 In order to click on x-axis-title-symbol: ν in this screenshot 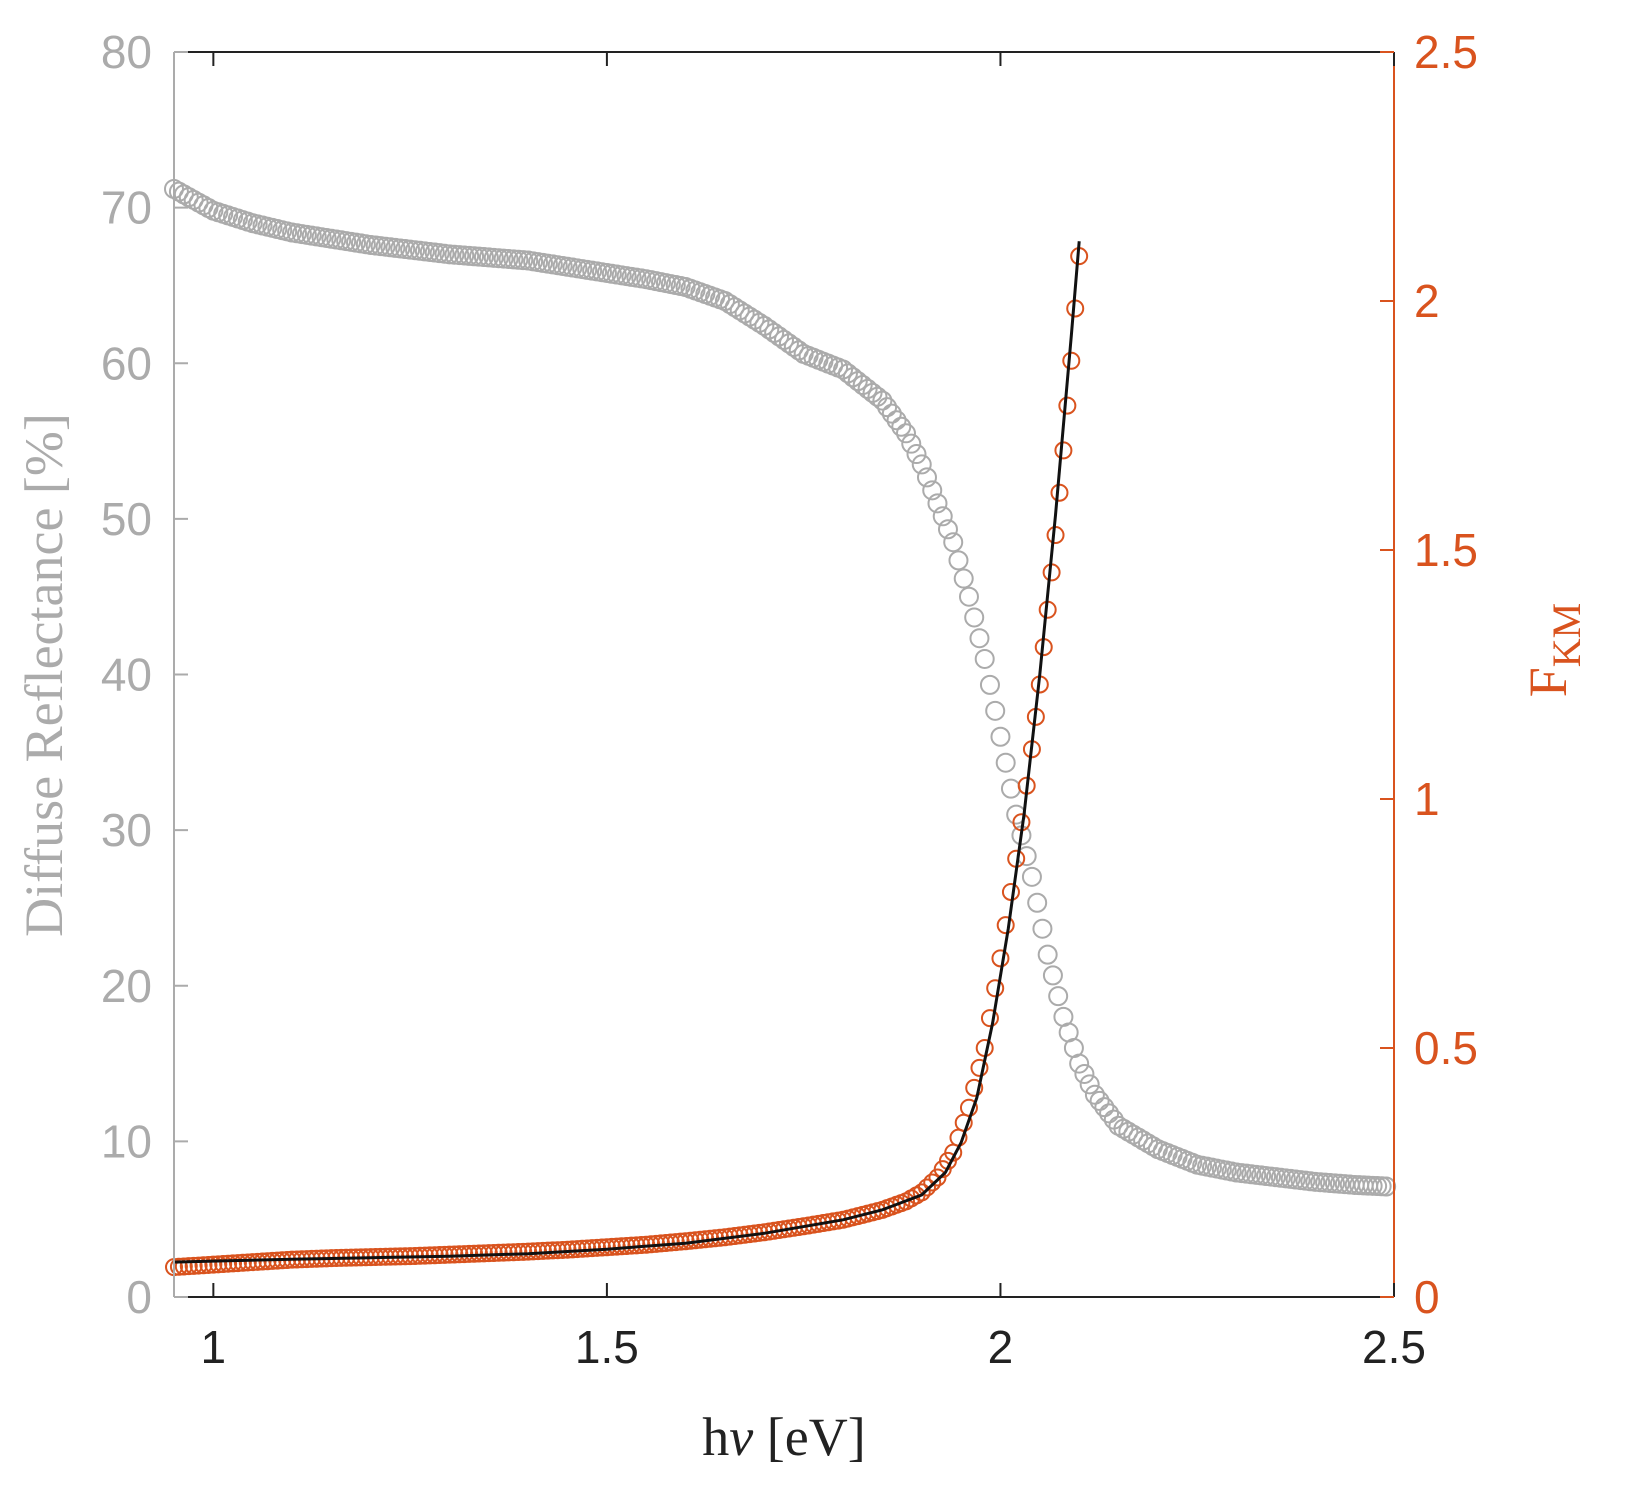, I will do `click(741, 1437)`.